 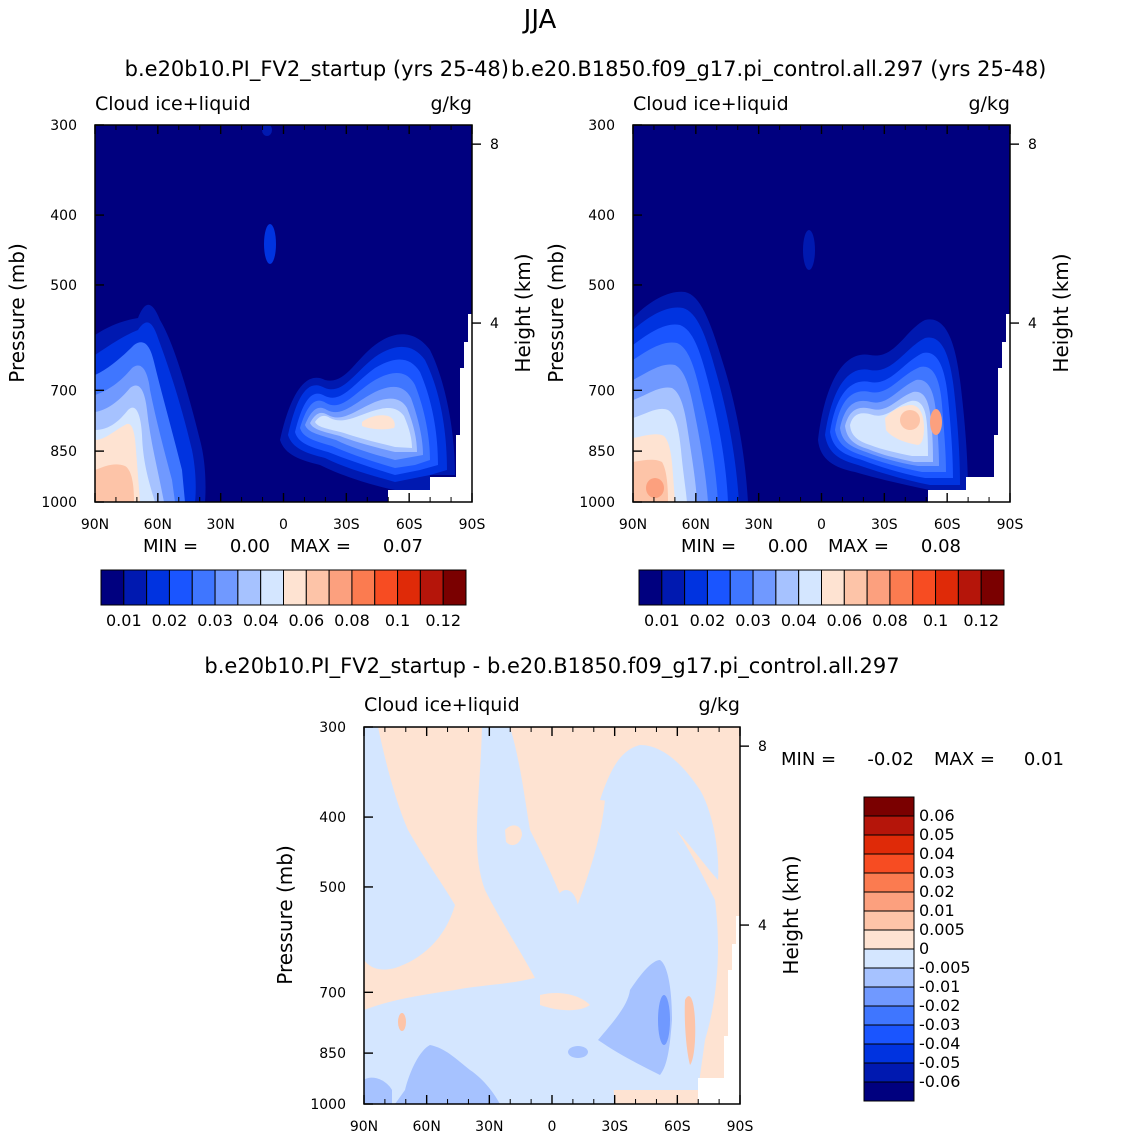 What do you see at coordinates (511, 900) in the screenshot?
I see `diff-negative-region-tongue` at bounding box center [511, 900].